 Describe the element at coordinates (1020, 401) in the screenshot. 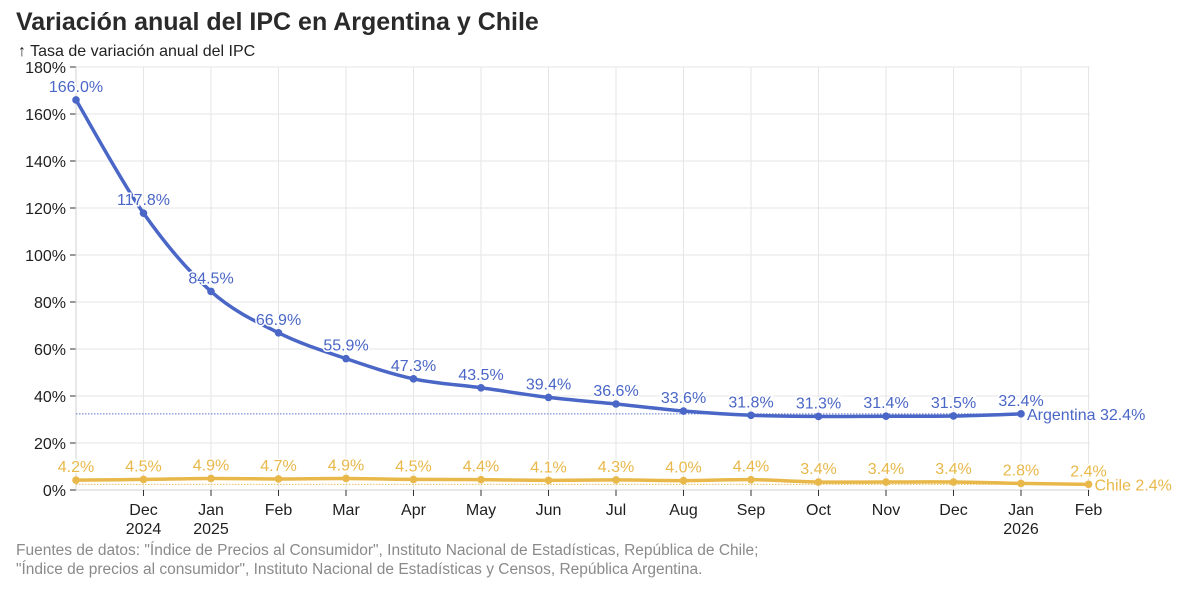

I see `argentina-data-label: 32.4%` at that location.